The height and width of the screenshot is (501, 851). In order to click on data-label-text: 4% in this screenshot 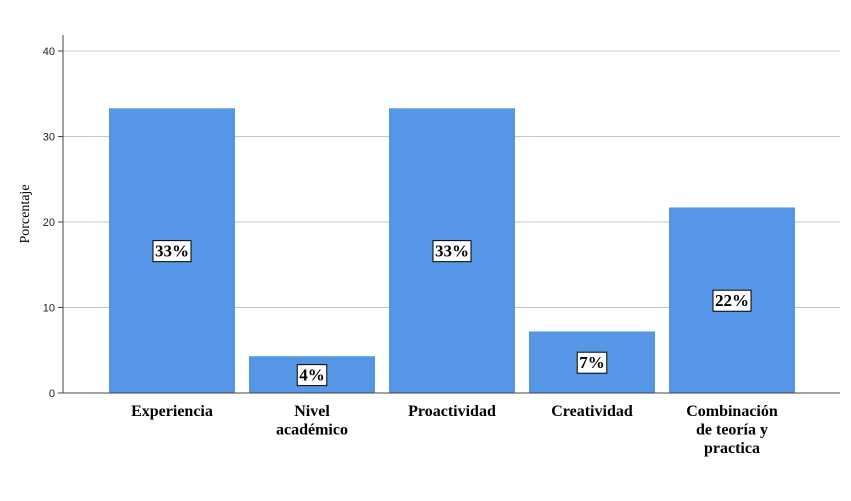, I will do `click(312, 375)`.